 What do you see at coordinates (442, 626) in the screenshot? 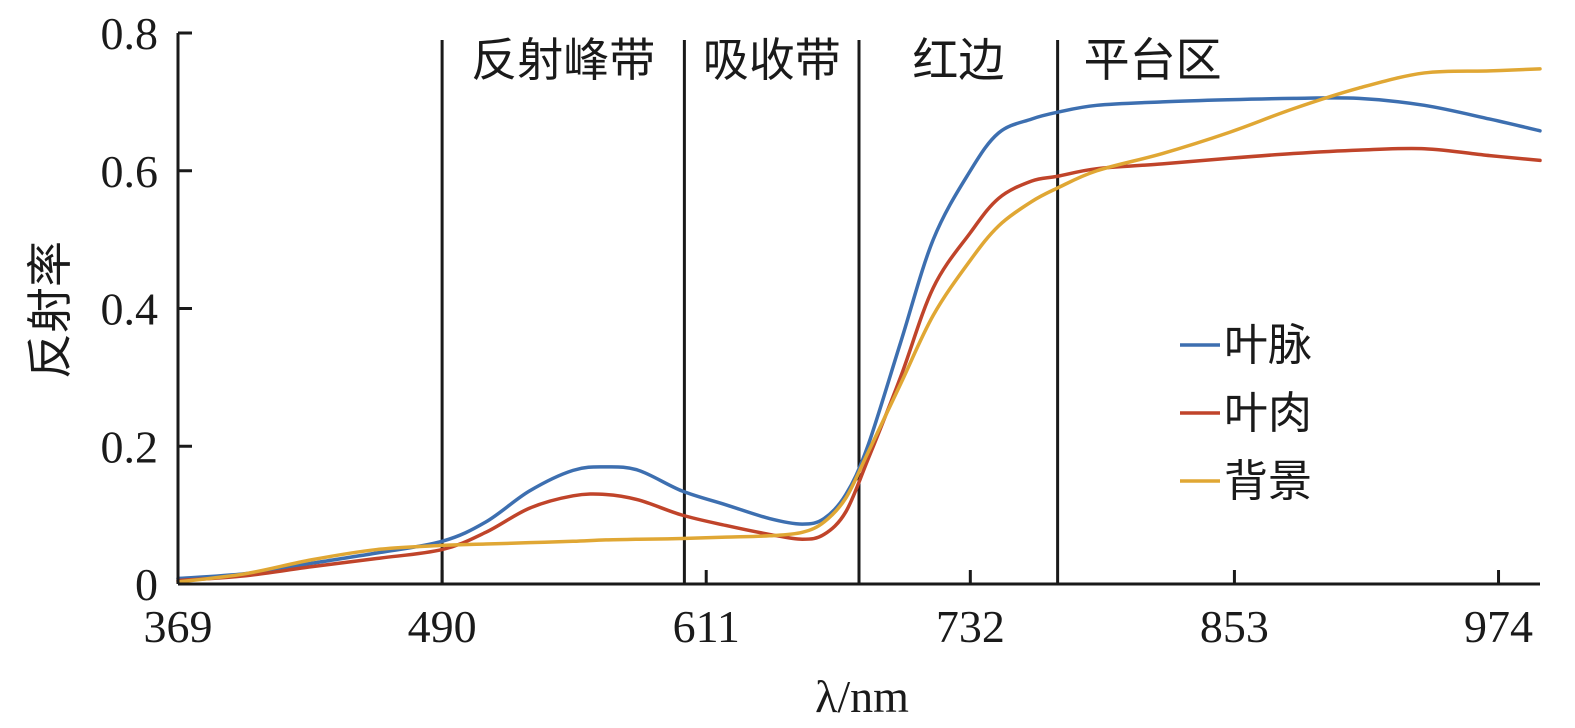
I see `x-tick-label: 490` at bounding box center [442, 626].